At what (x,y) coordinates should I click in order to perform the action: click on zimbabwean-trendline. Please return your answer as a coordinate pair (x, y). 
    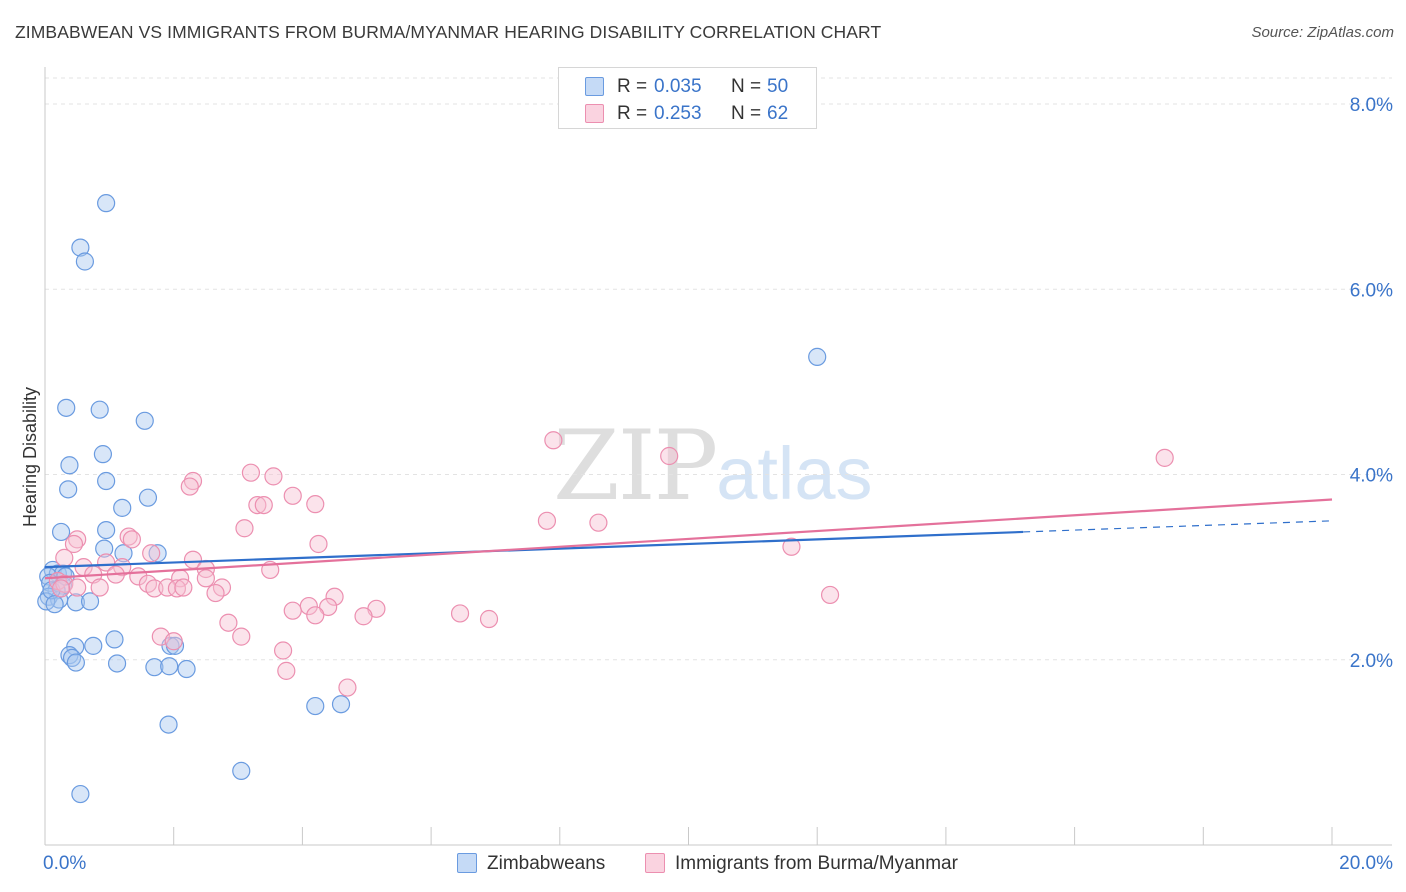
    Looking at the image, I should click on (534, 549).